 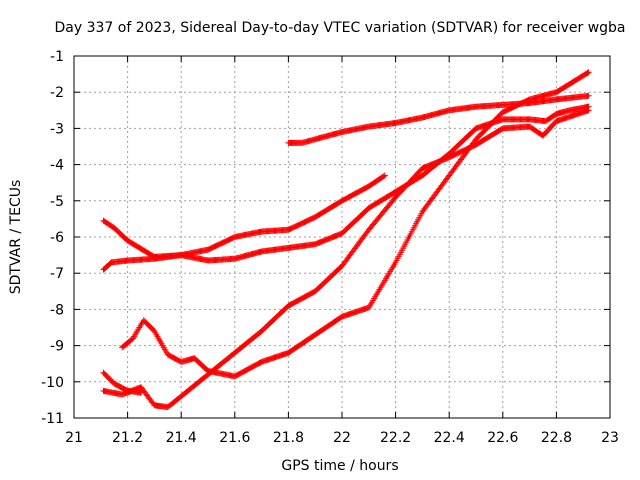 I want to click on x-tick-label: 21.4, so click(x=181, y=438).